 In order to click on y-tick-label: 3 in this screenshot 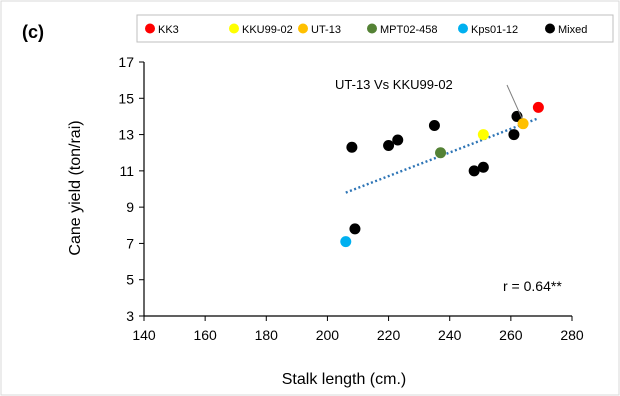, I will do `click(130, 316)`.